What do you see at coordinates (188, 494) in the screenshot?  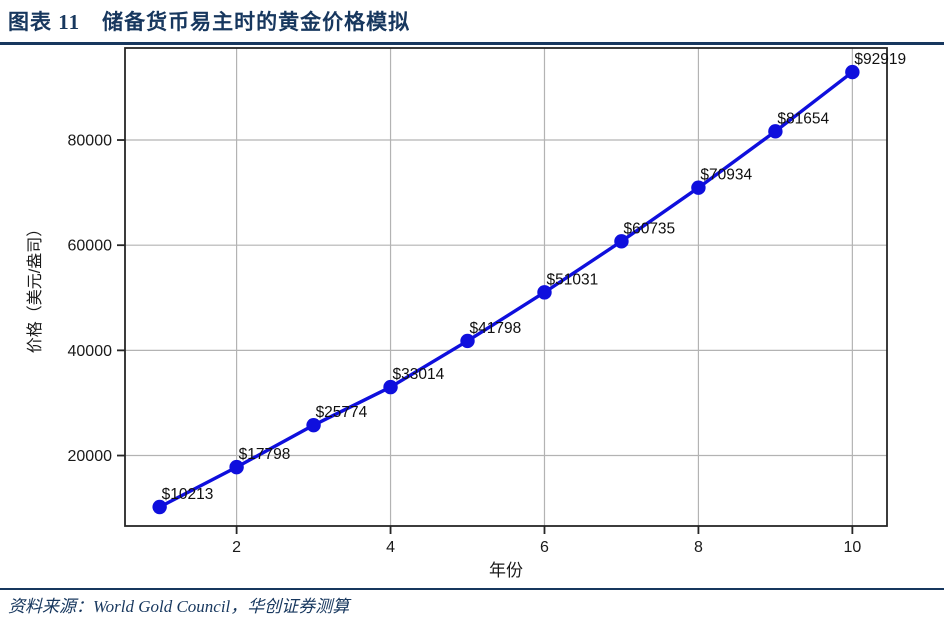 I see `point-label: $10213` at bounding box center [188, 494].